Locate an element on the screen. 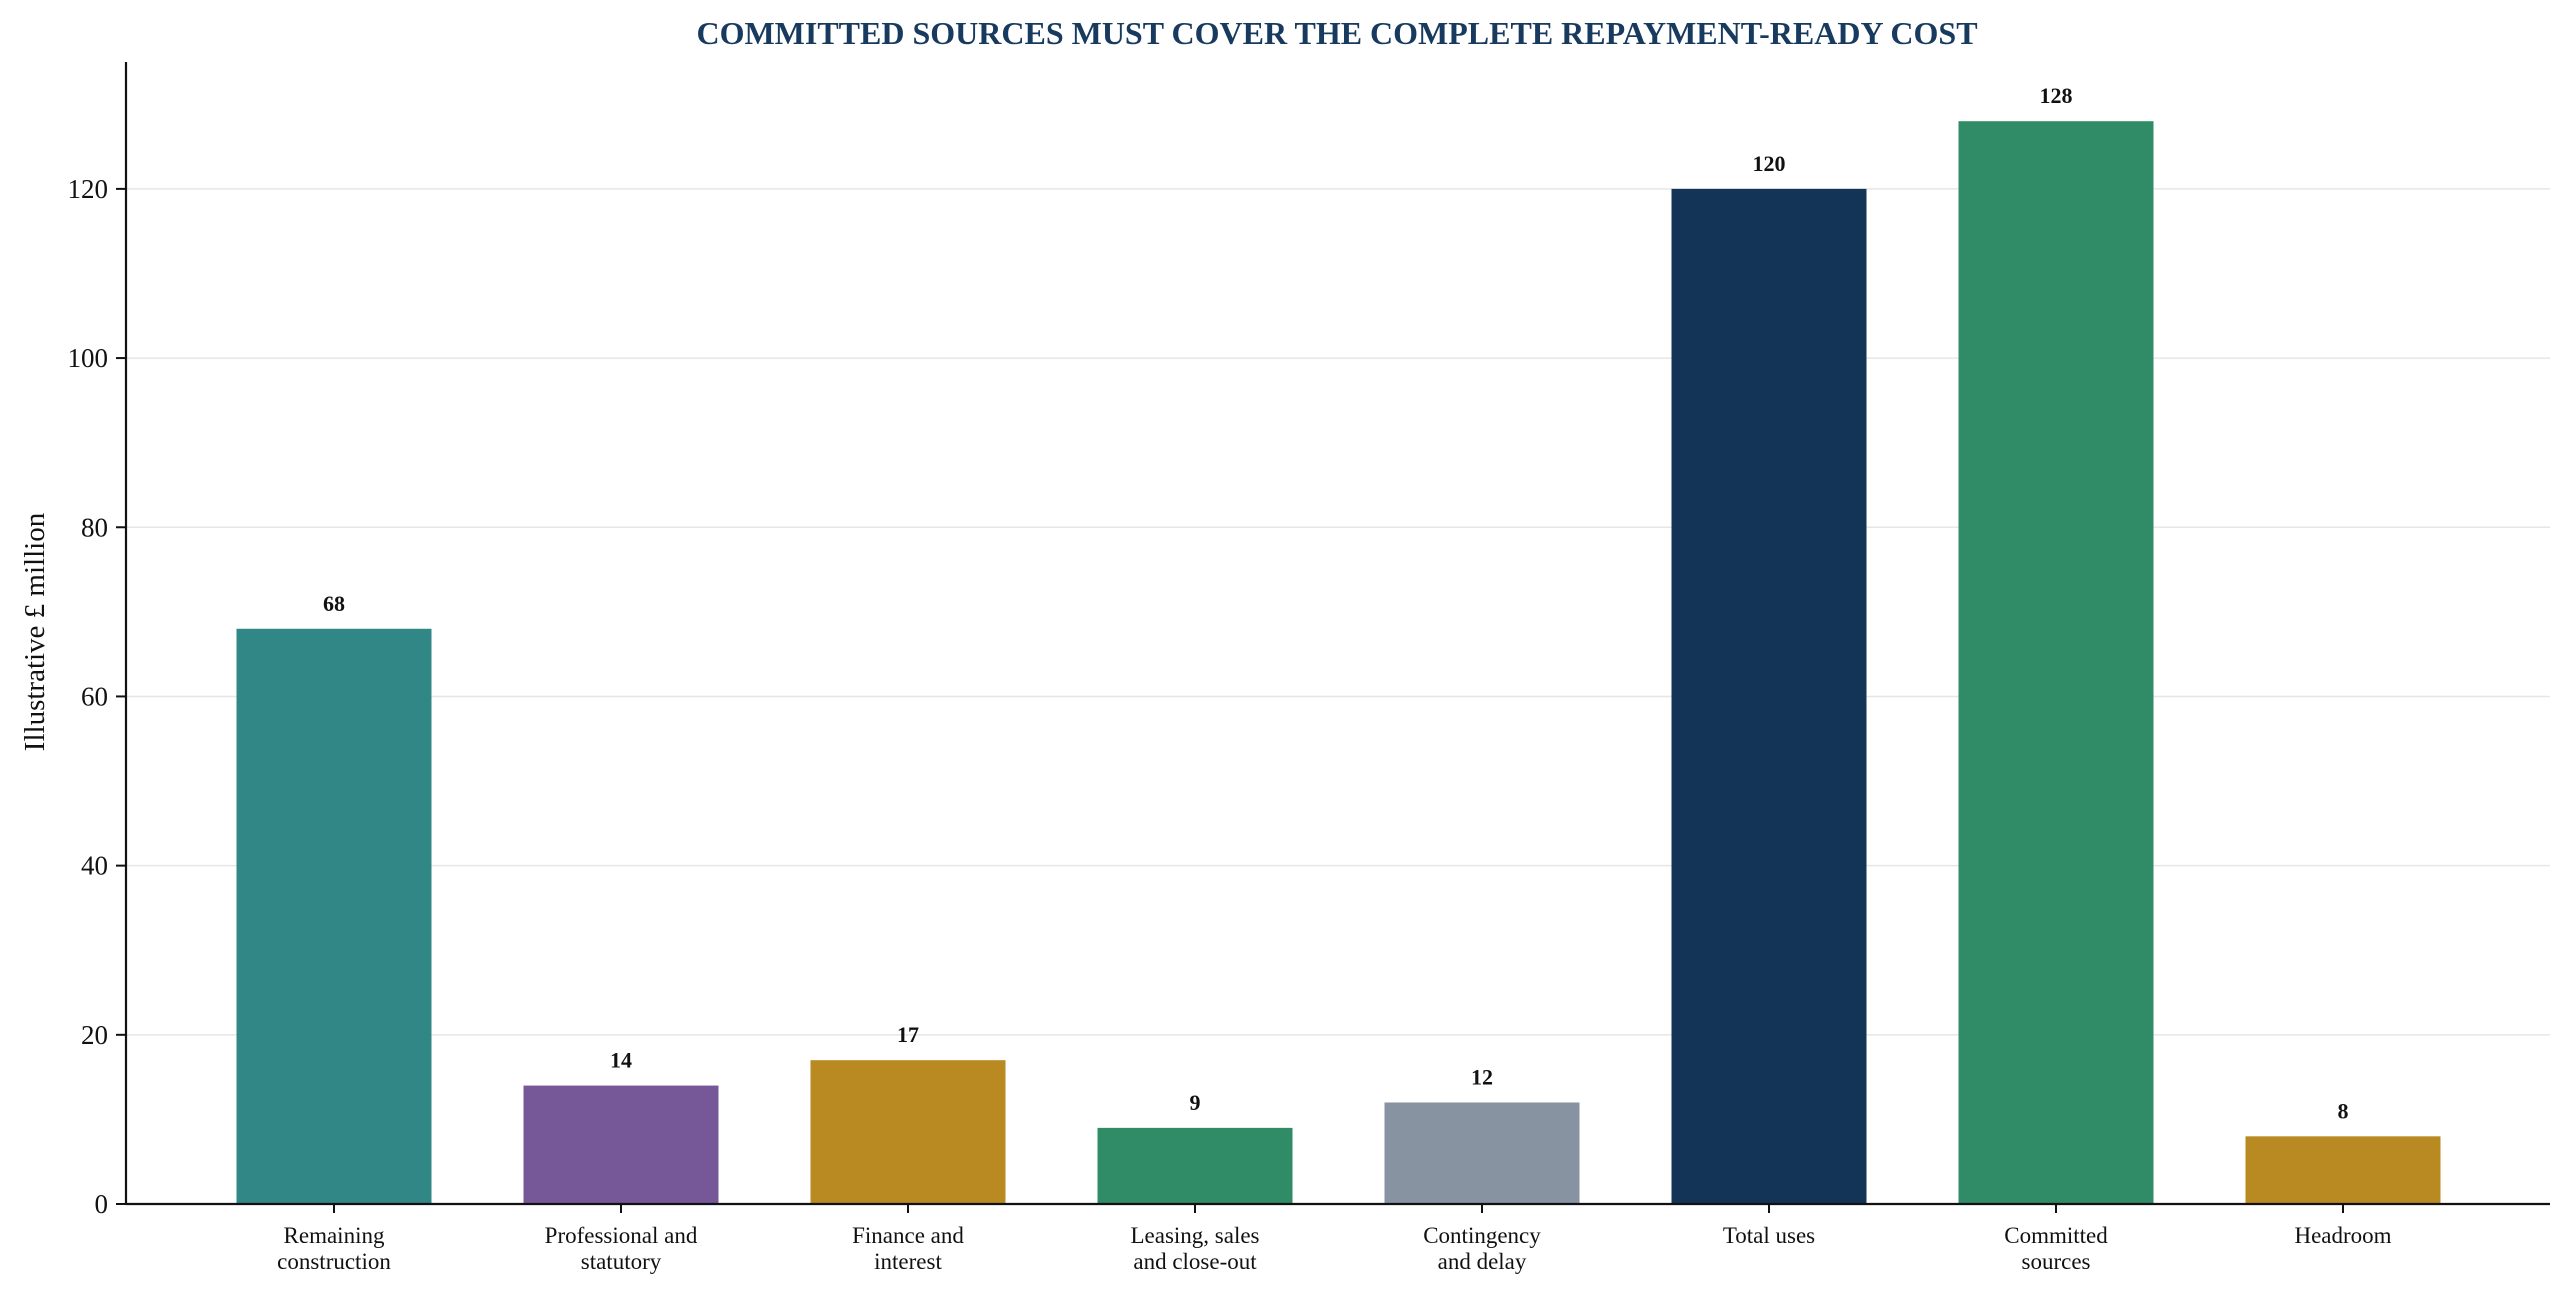 The width and height of the screenshot is (2569, 1297). x-tick-label-line: statutory is located at coordinates (621, 1261).